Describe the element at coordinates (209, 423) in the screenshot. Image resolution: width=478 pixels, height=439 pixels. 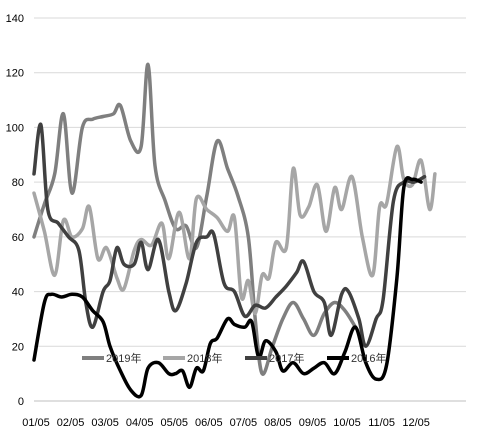
I see `x-tick-label: 06/05` at that location.